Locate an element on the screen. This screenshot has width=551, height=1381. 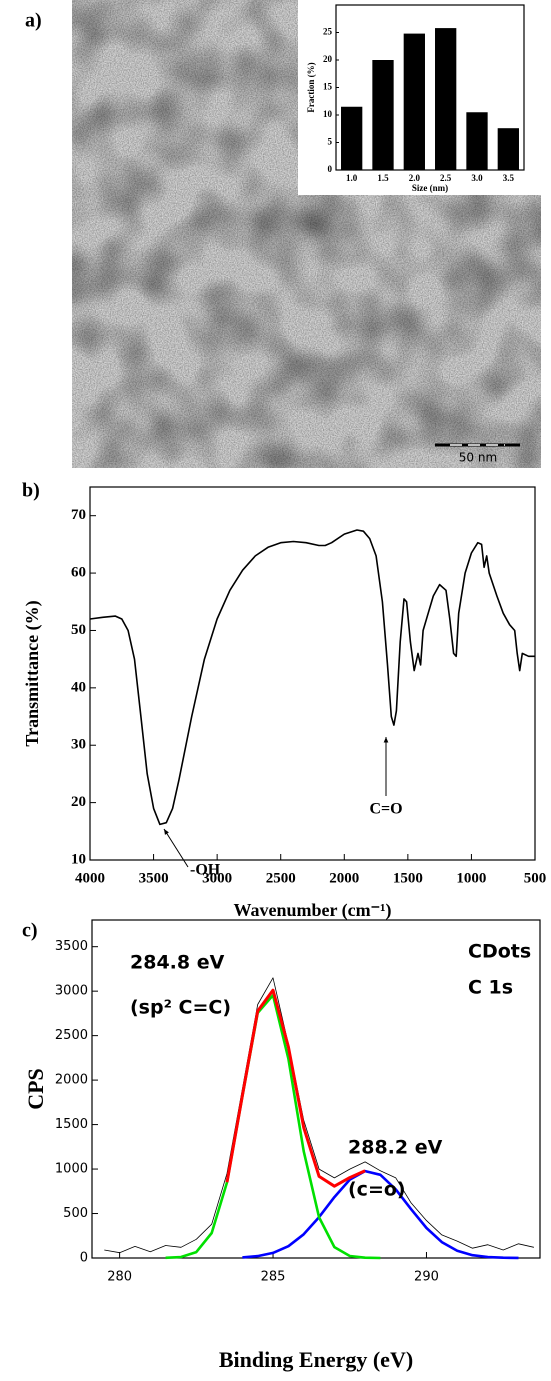
scale-bar-label: 50 nm is located at coordinates (478, 458).